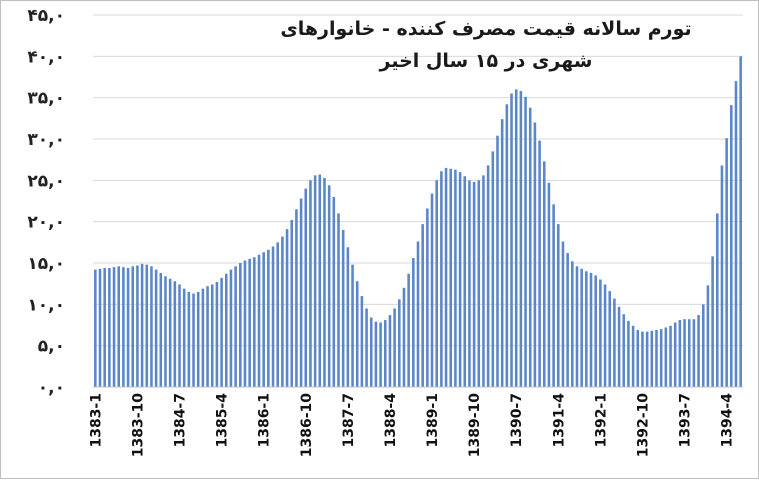  I want to click on x-tick-label: 1383-1, so click(96, 420).